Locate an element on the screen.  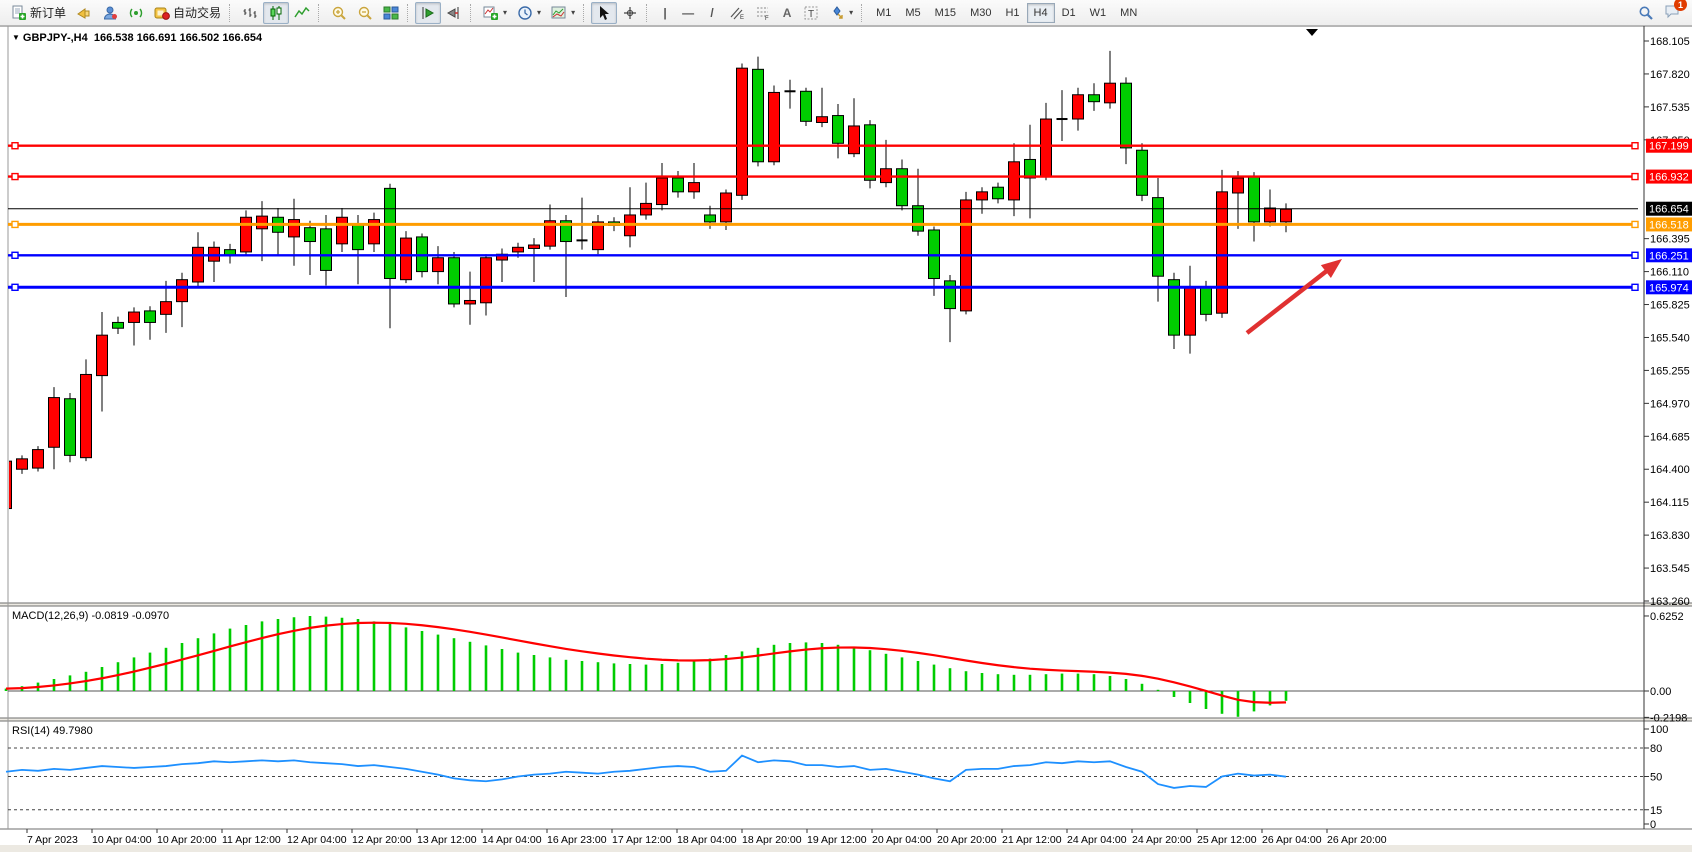
macd-indicator-label: MACD(12,26,9) -0.0819 -0.0970 is located at coordinates (90, 616).